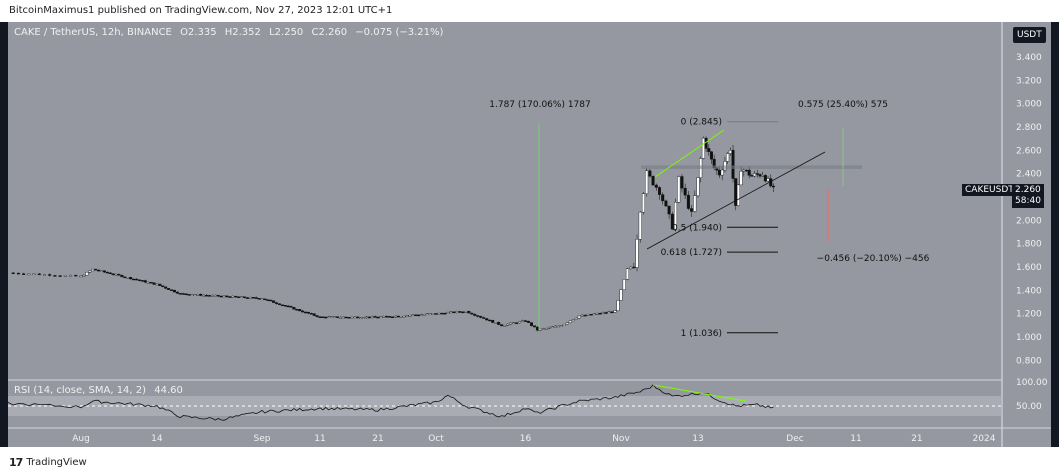 The height and width of the screenshot is (475, 1059). What do you see at coordinates (80, 390) in the screenshot?
I see `rsi-label: RSI (14, close, SMA, 14, 2)` at bounding box center [80, 390].